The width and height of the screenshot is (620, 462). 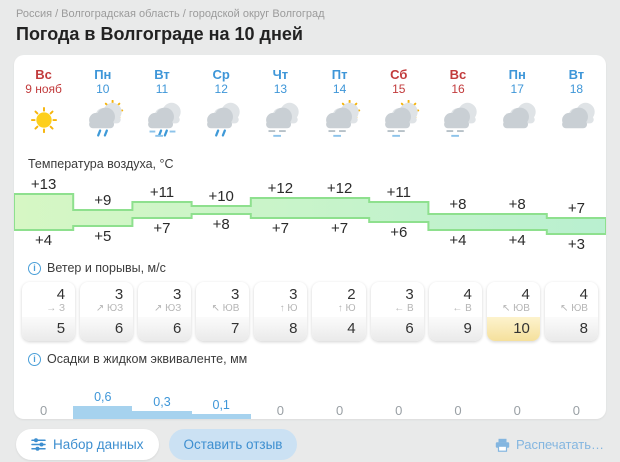 I want to click on wind-cell: 4 ↖ ЮВ 8, so click(x=571, y=311).